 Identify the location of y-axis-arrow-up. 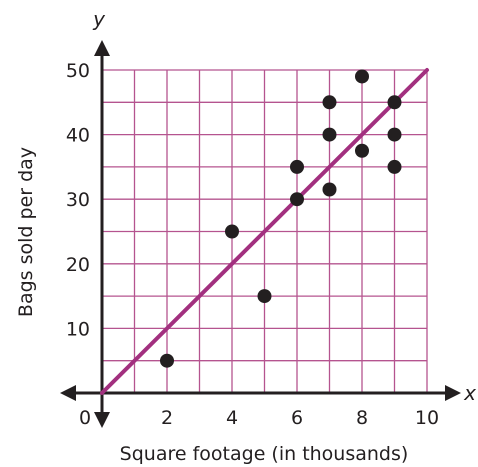
(102, 48).